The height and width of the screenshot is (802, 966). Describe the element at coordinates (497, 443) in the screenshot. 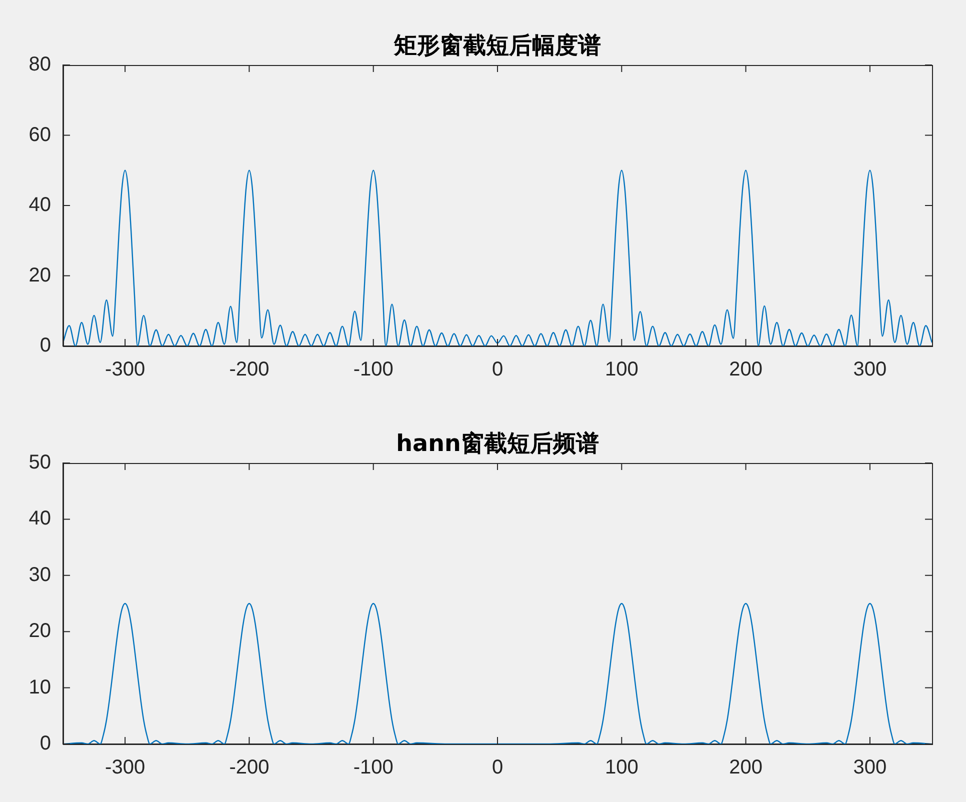

I see `chart-title: hann窗截短后频谱` at that location.